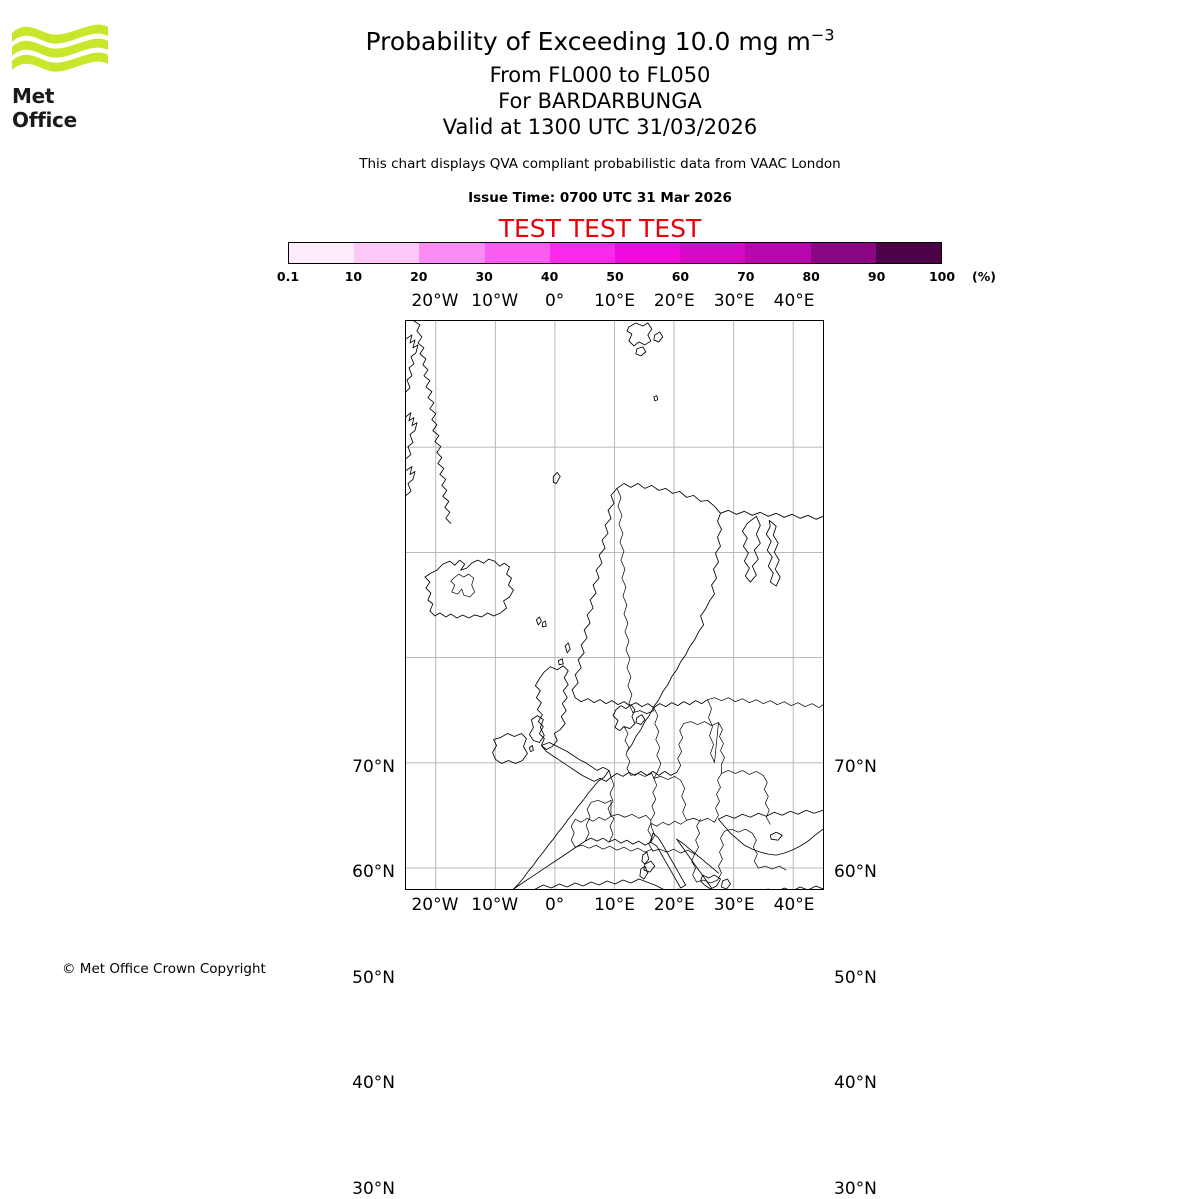  What do you see at coordinates (674, 905) in the screenshot?
I see `lon-tick-bottom-20: 20°E` at bounding box center [674, 905].